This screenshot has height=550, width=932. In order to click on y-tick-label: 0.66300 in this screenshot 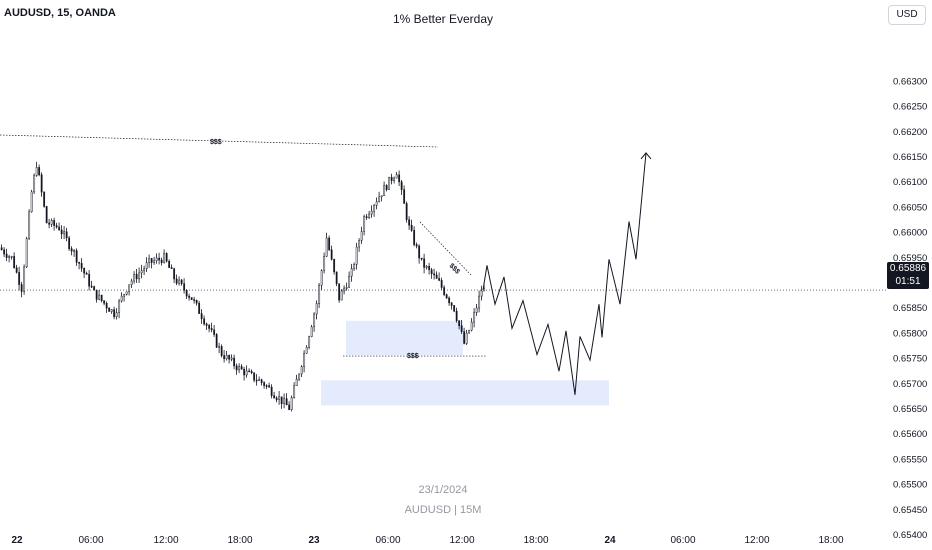, I will do `click(910, 81)`.